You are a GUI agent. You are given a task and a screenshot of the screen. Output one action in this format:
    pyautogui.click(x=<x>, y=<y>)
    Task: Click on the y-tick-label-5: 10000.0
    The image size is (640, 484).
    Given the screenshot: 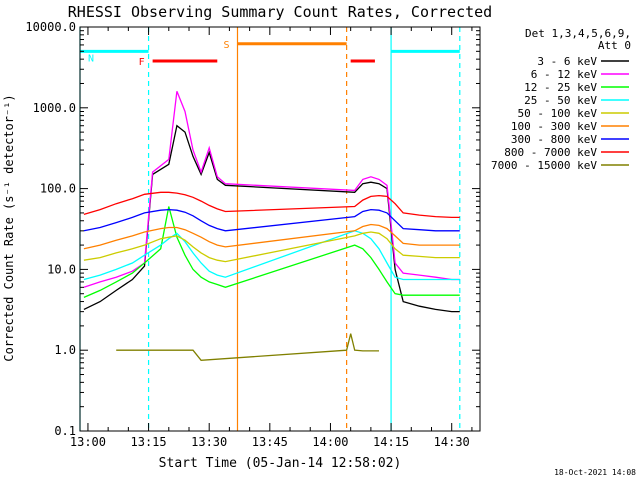 What is the action you would take?
    pyautogui.click(x=50, y=27)
    